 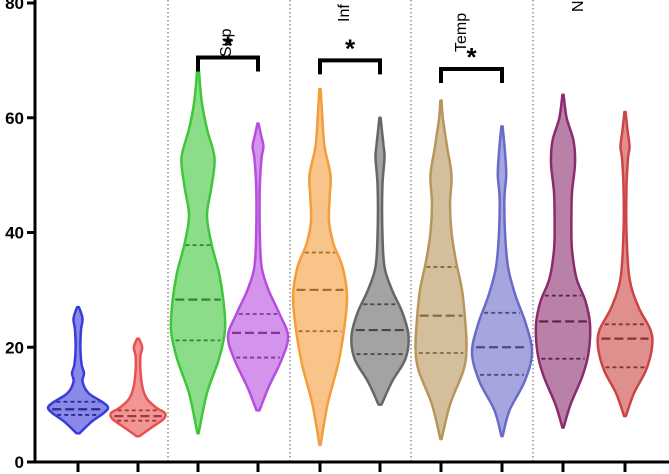 What do you see at coordinates (344, 13) in the screenshot?
I see `group-label-3: Inf` at bounding box center [344, 13].